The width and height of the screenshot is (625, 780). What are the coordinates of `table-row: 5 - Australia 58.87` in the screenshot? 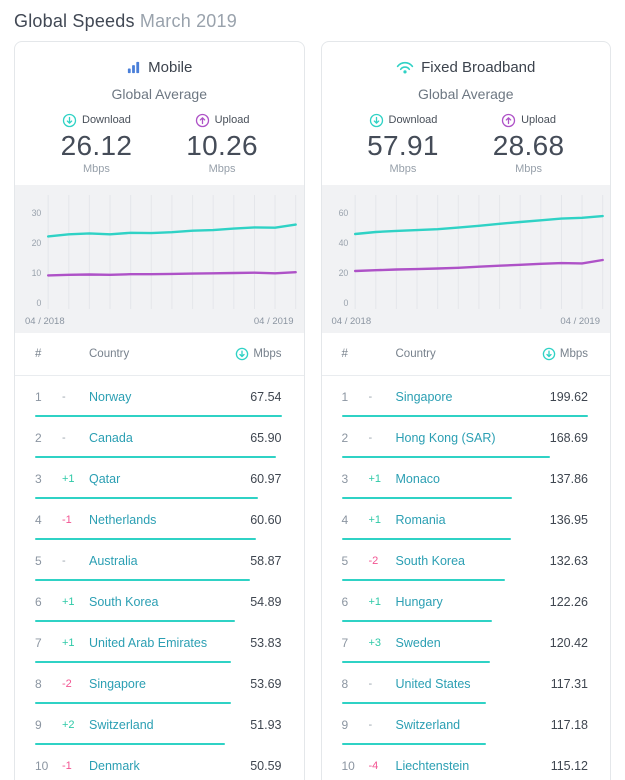 It's located at (159, 560).